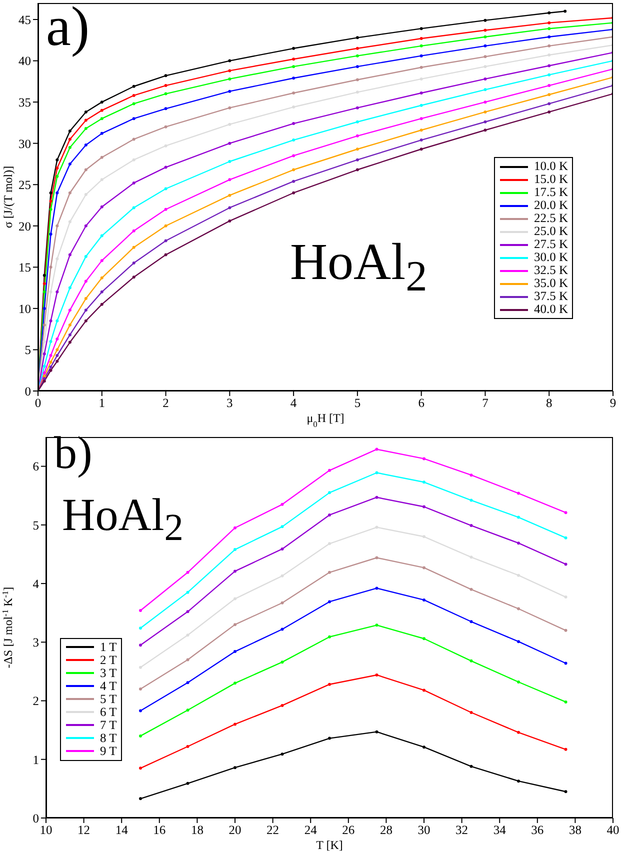 The height and width of the screenshot is (854, 625). I want to click on x-tick-label: 38, so click(575, 829).